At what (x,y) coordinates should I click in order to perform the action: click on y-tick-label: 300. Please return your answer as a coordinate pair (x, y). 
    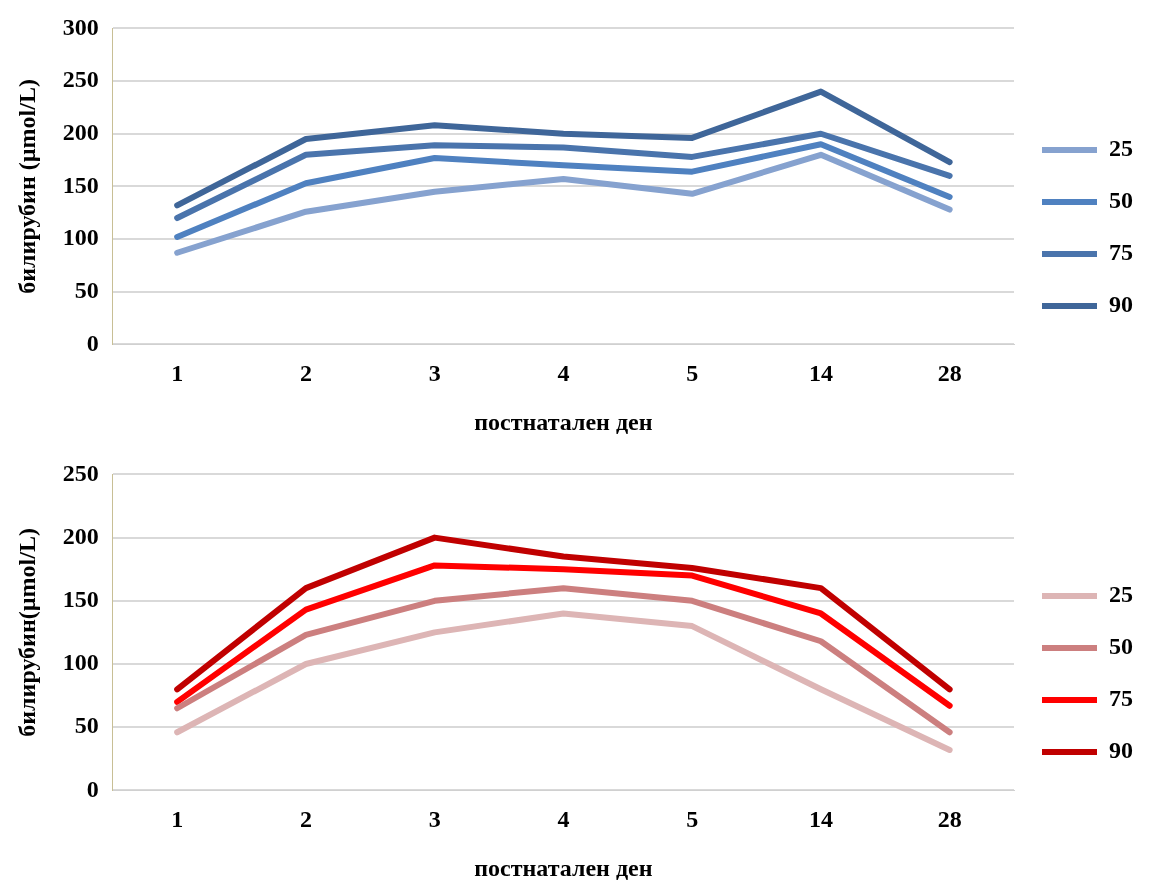
    Looking at the image, I should click on (80, 26).